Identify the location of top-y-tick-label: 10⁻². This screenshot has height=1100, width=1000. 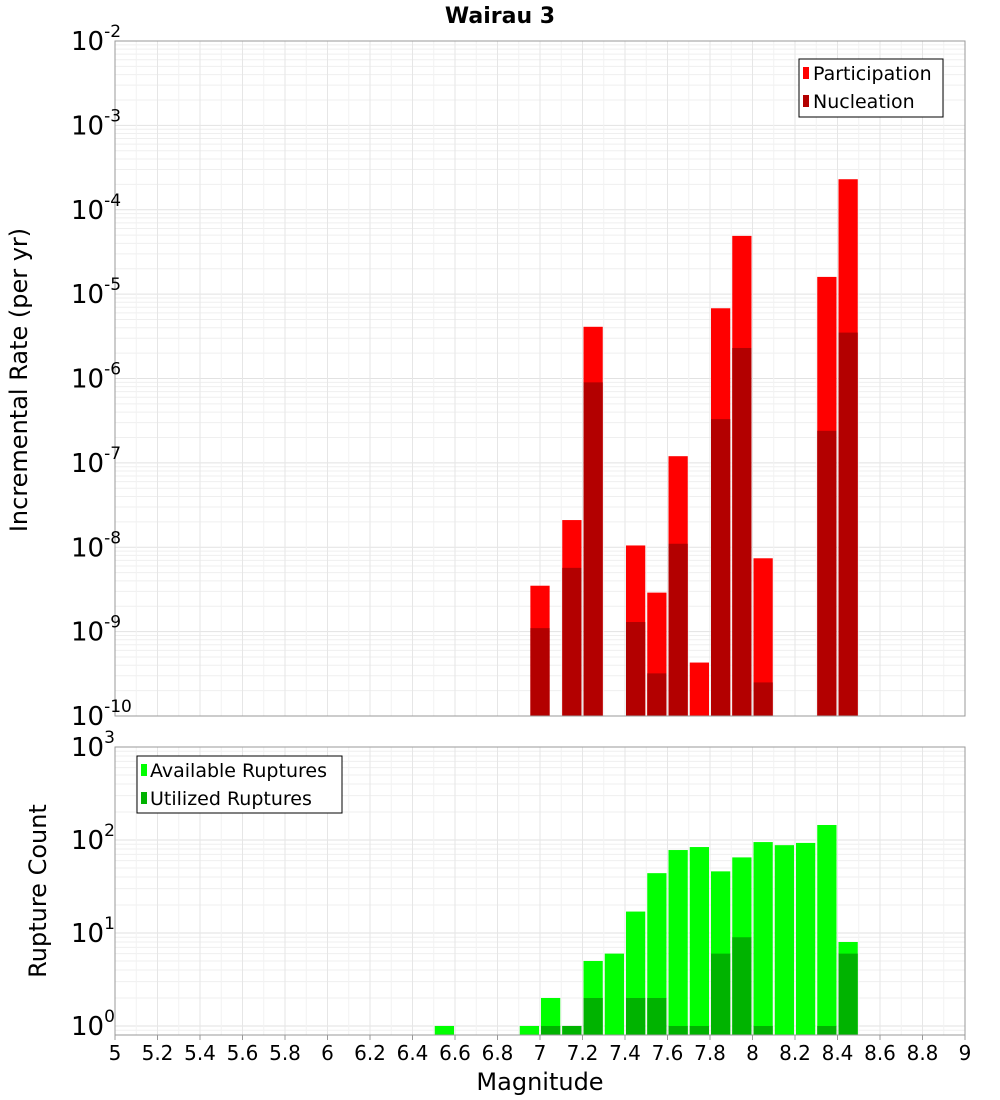
(96, 39).